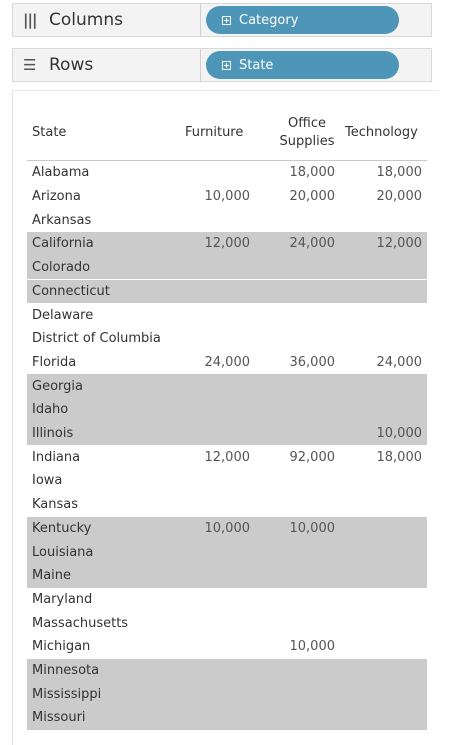  What do you see at coordinates (49, 132) in the screenshot?
I see `header-state: State` at bounding box center [49, 132].